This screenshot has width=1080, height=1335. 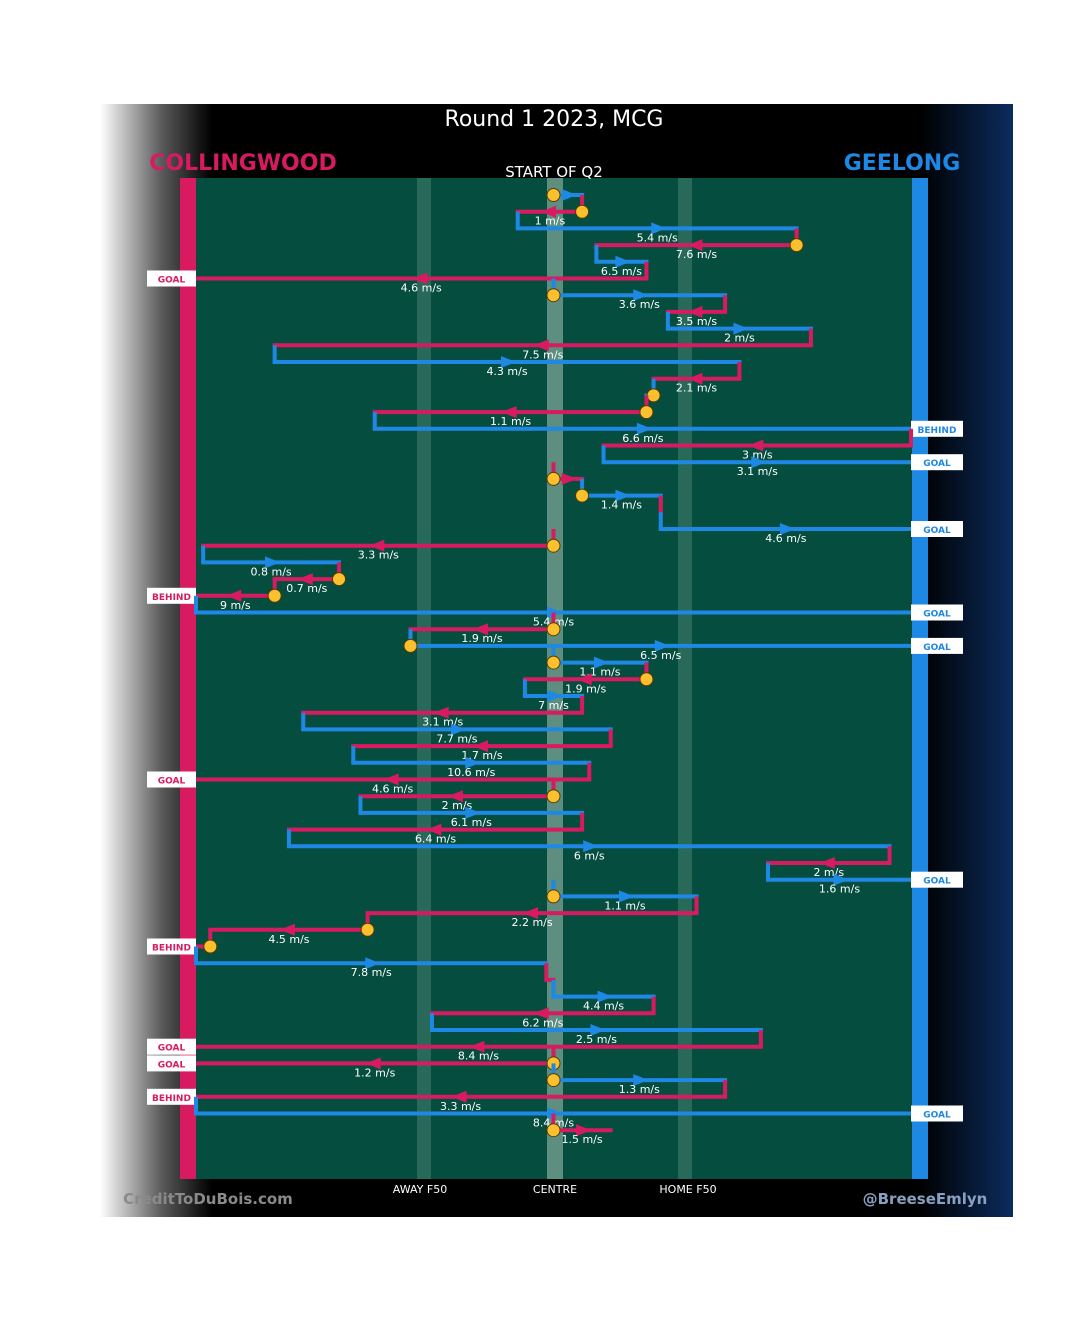 I want to click on speed-label: 1.1 m/s, so click(x=624, y=905).